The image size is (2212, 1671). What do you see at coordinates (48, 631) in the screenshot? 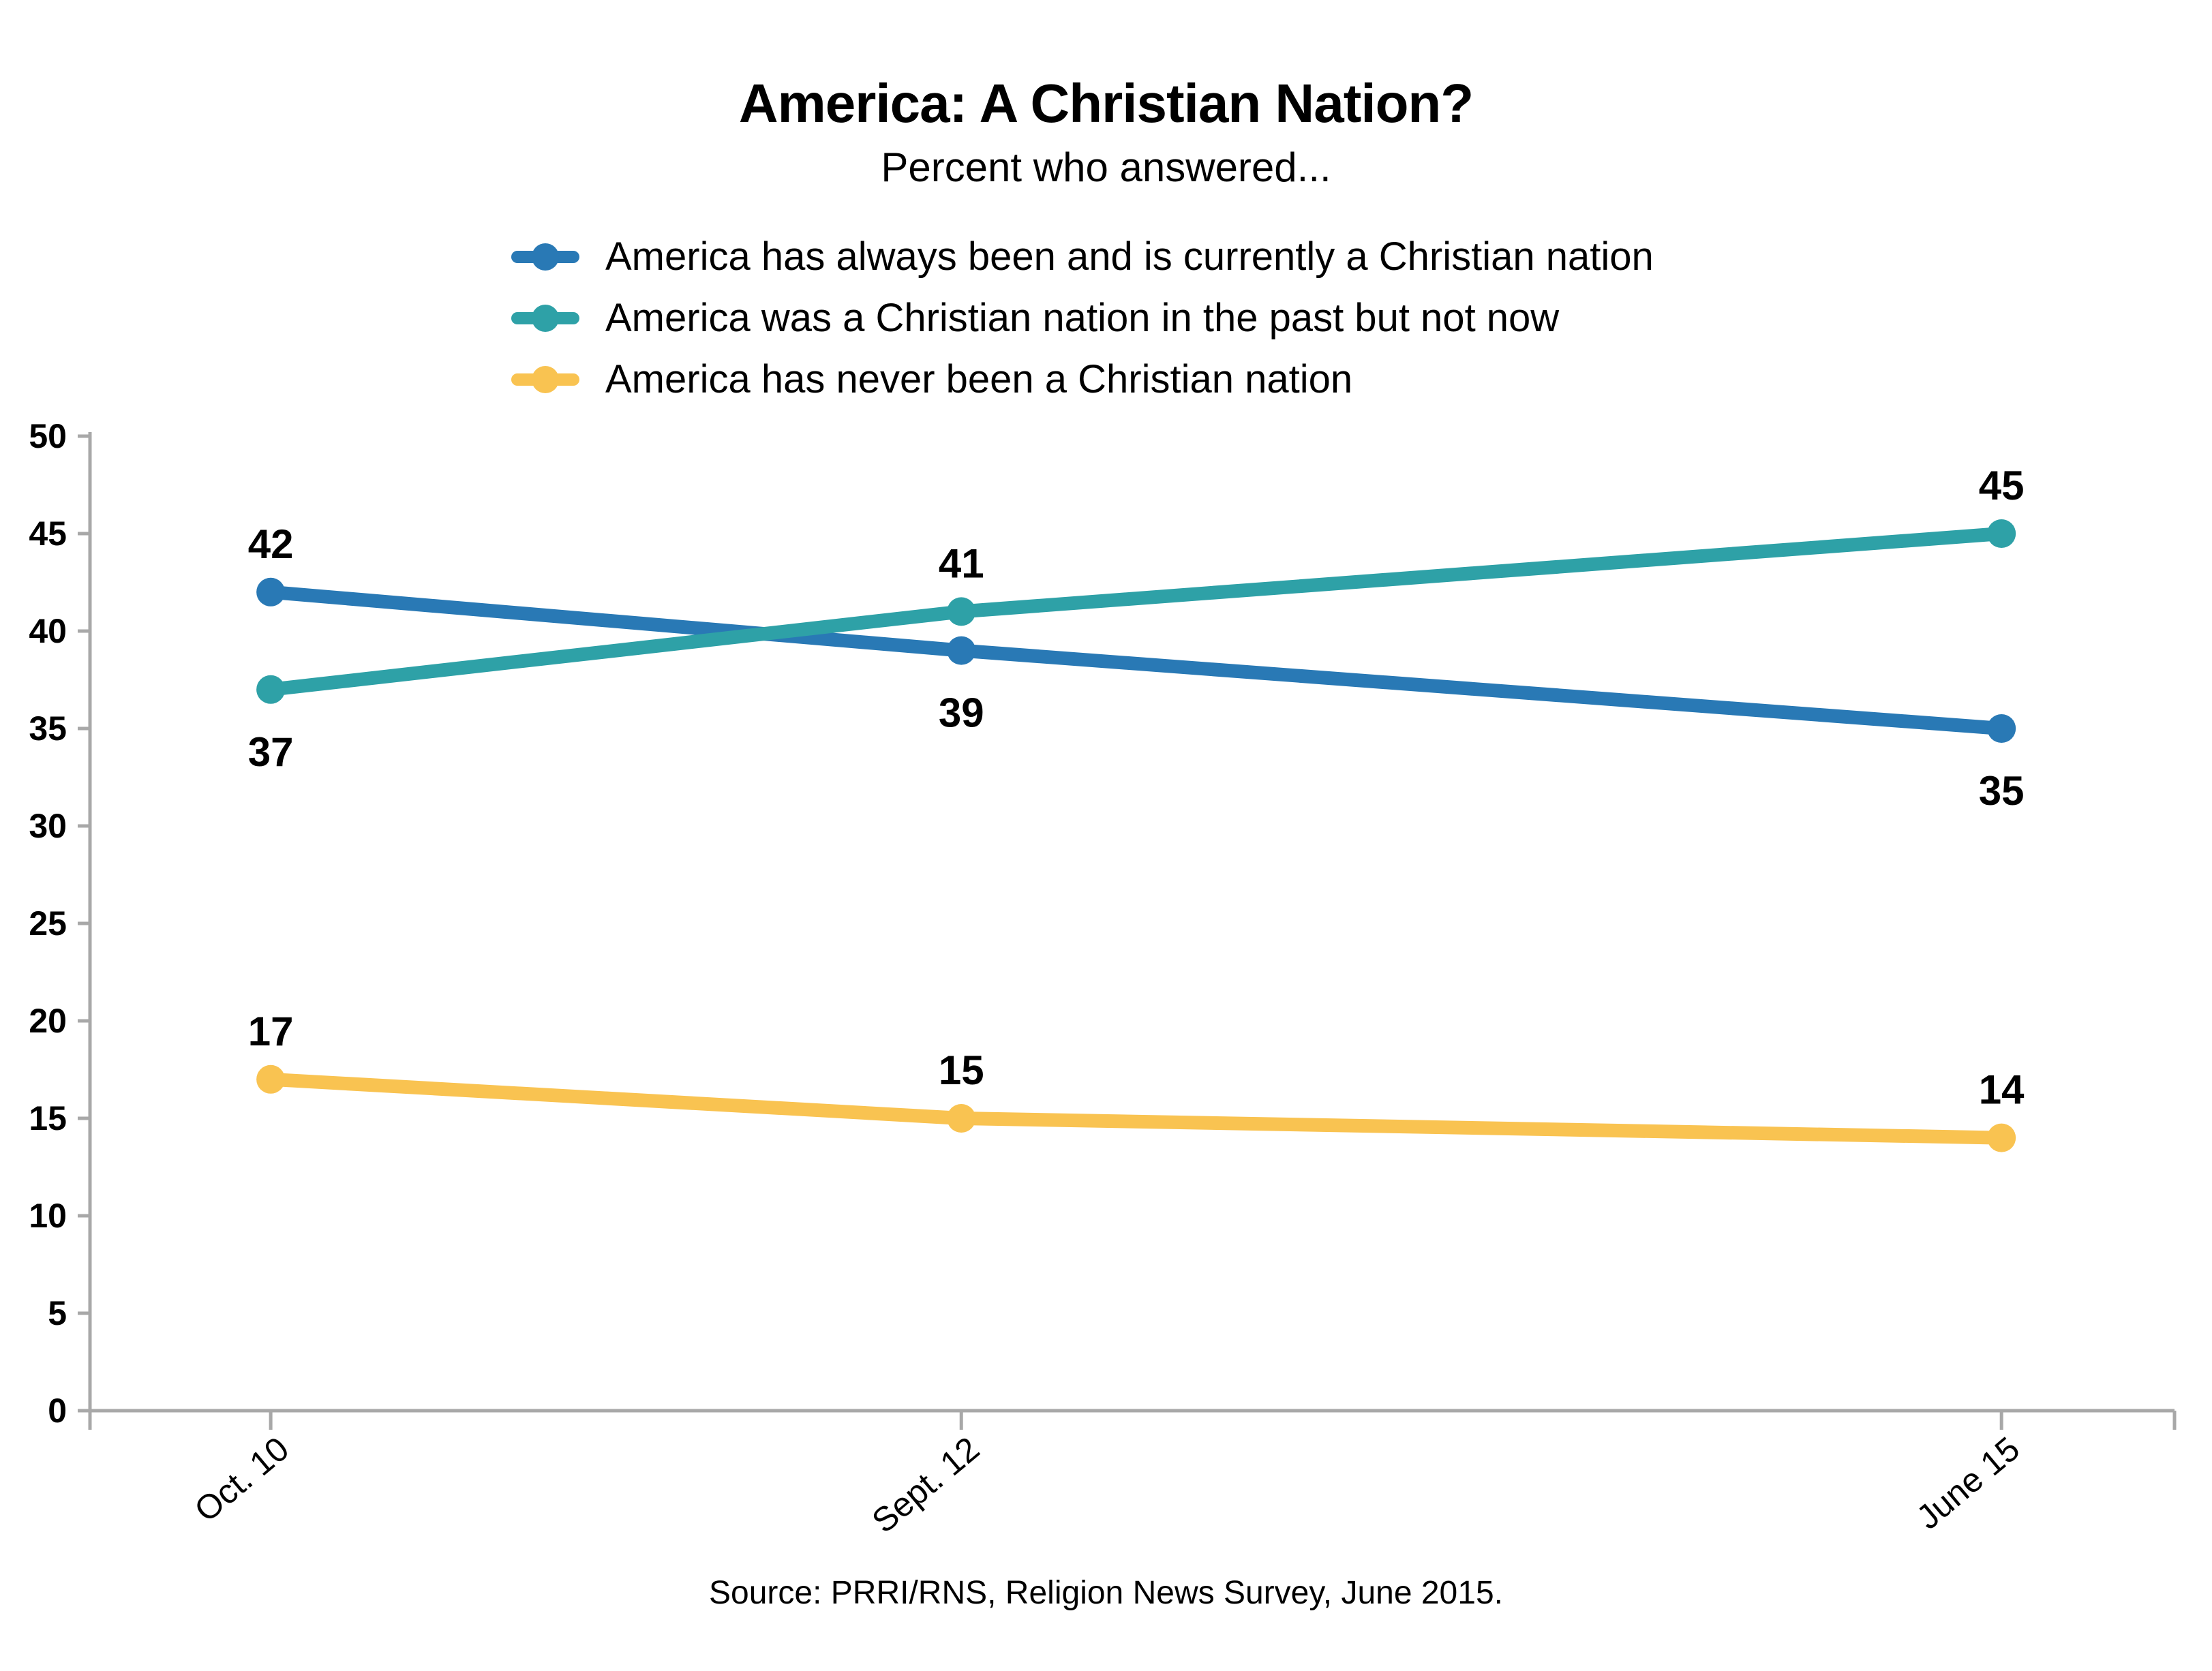
I see `y-tick-label: 40` at bounding box center [48, 631].